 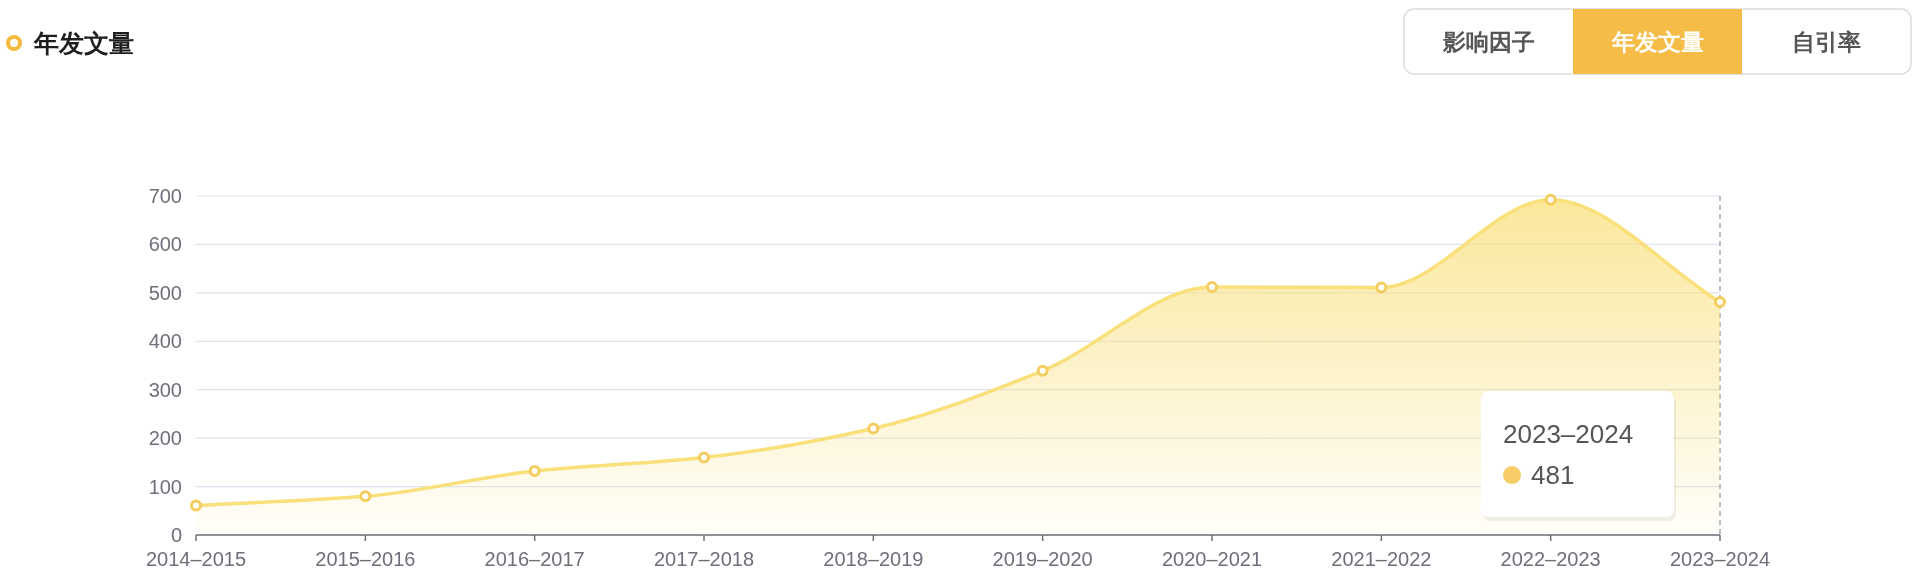 What do you see at coordinates (873, 559) in the screenshot?
I see `x-tick-label: 2018–2019` at bounding box center [873, 559].